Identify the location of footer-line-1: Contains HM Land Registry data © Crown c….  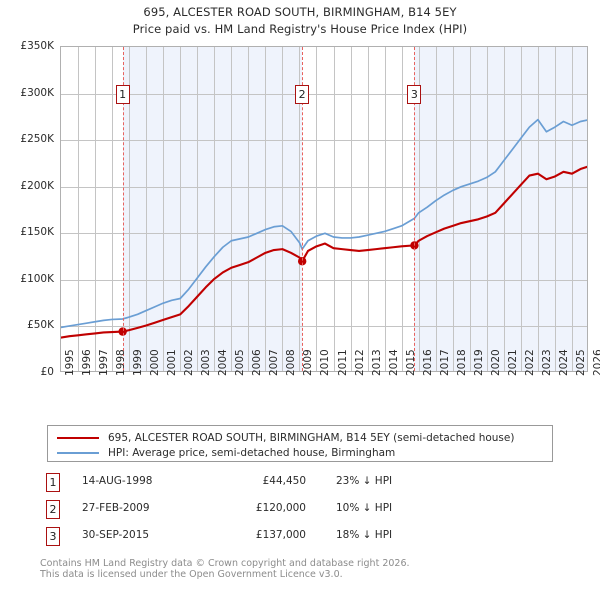
(225, 563).